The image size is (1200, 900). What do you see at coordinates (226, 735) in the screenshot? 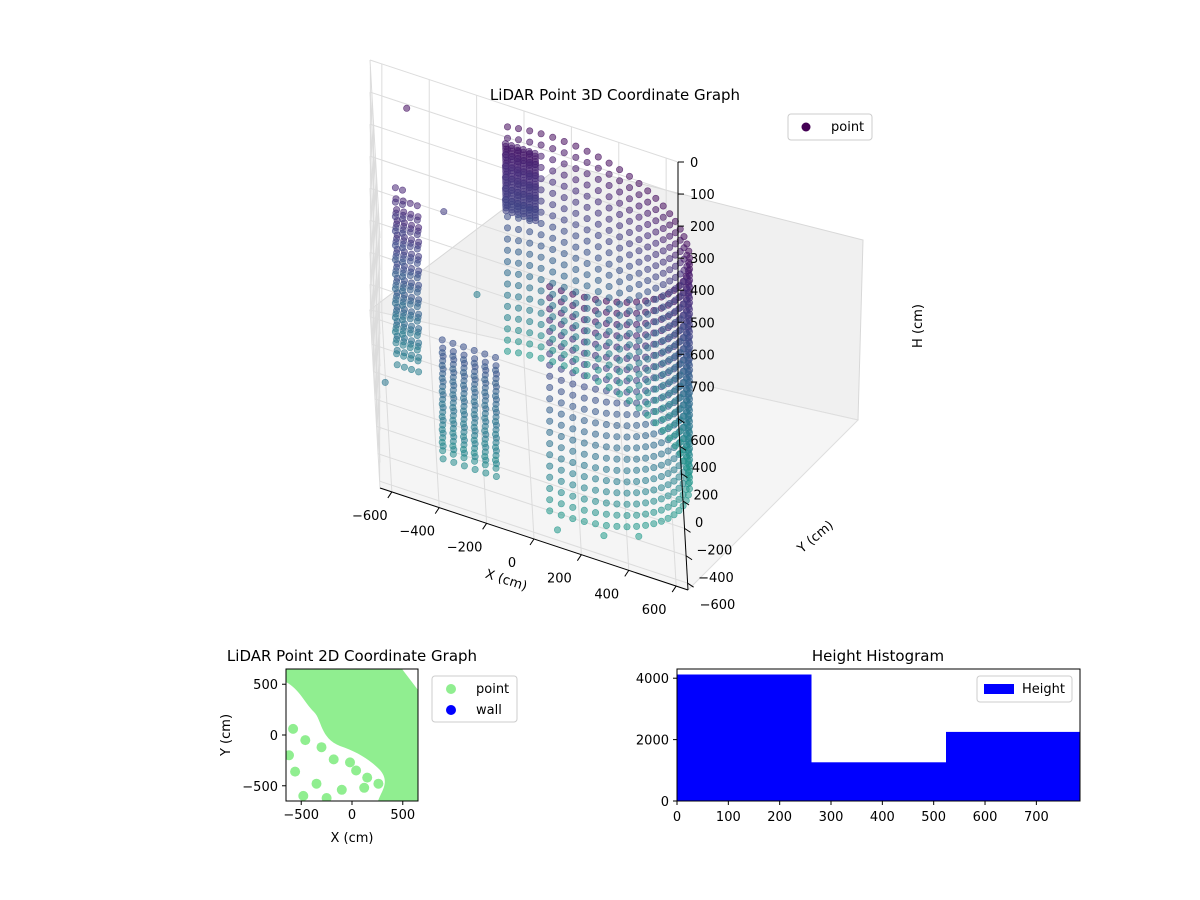
I see `y-axis-label-2d: Y (cm)` at bounding box center [226, 735].